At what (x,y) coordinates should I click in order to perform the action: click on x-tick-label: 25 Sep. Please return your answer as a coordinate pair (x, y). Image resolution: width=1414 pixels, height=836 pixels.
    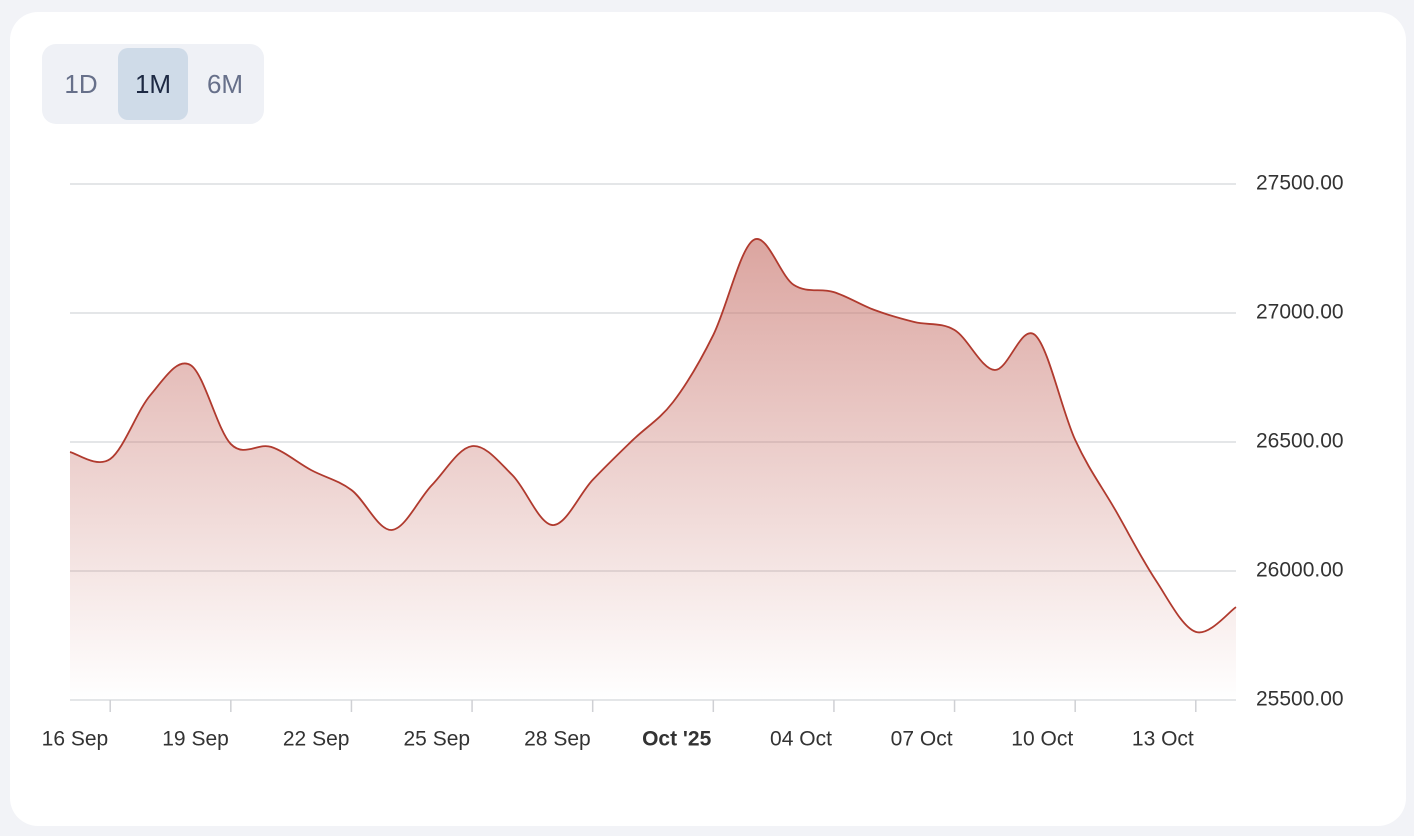
    Looking at the image, I should click on (437, 739).